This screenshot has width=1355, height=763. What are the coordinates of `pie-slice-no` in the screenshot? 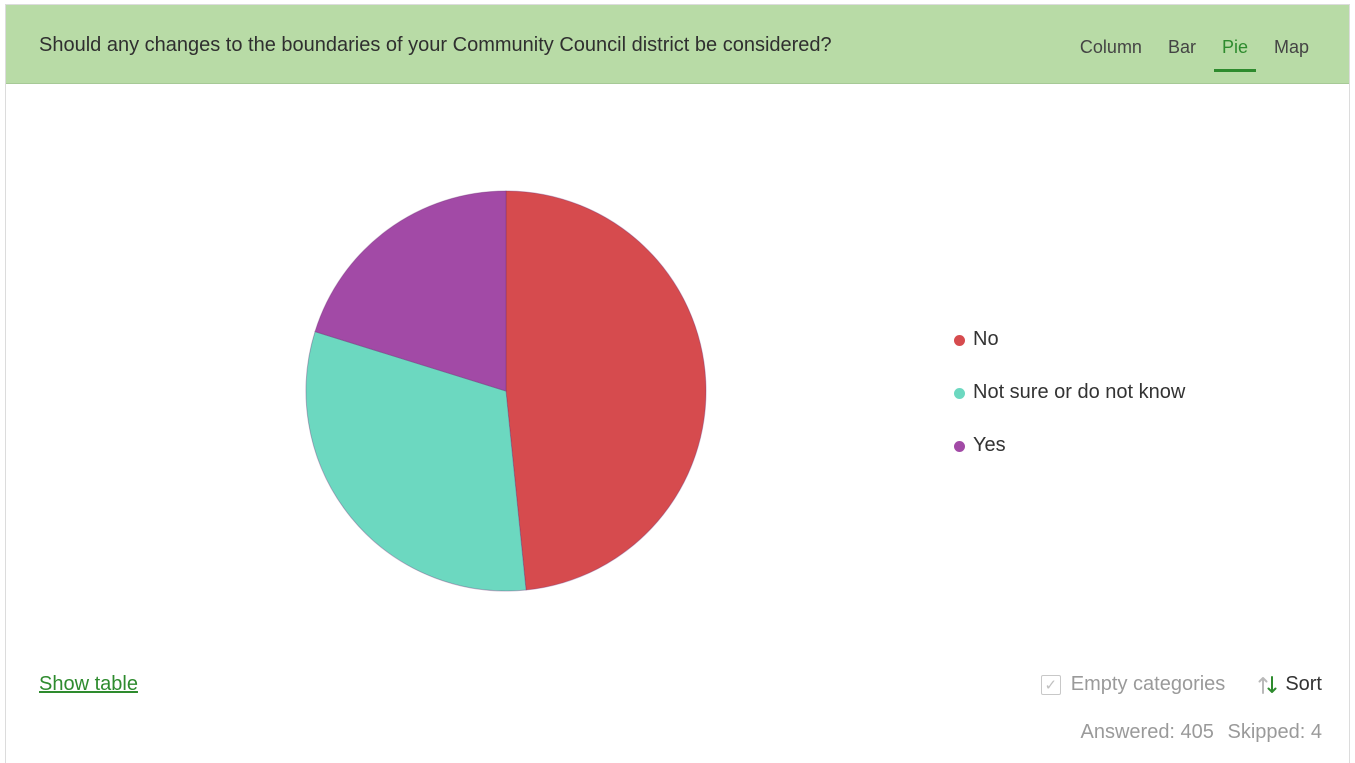 It's located at (606, 390).